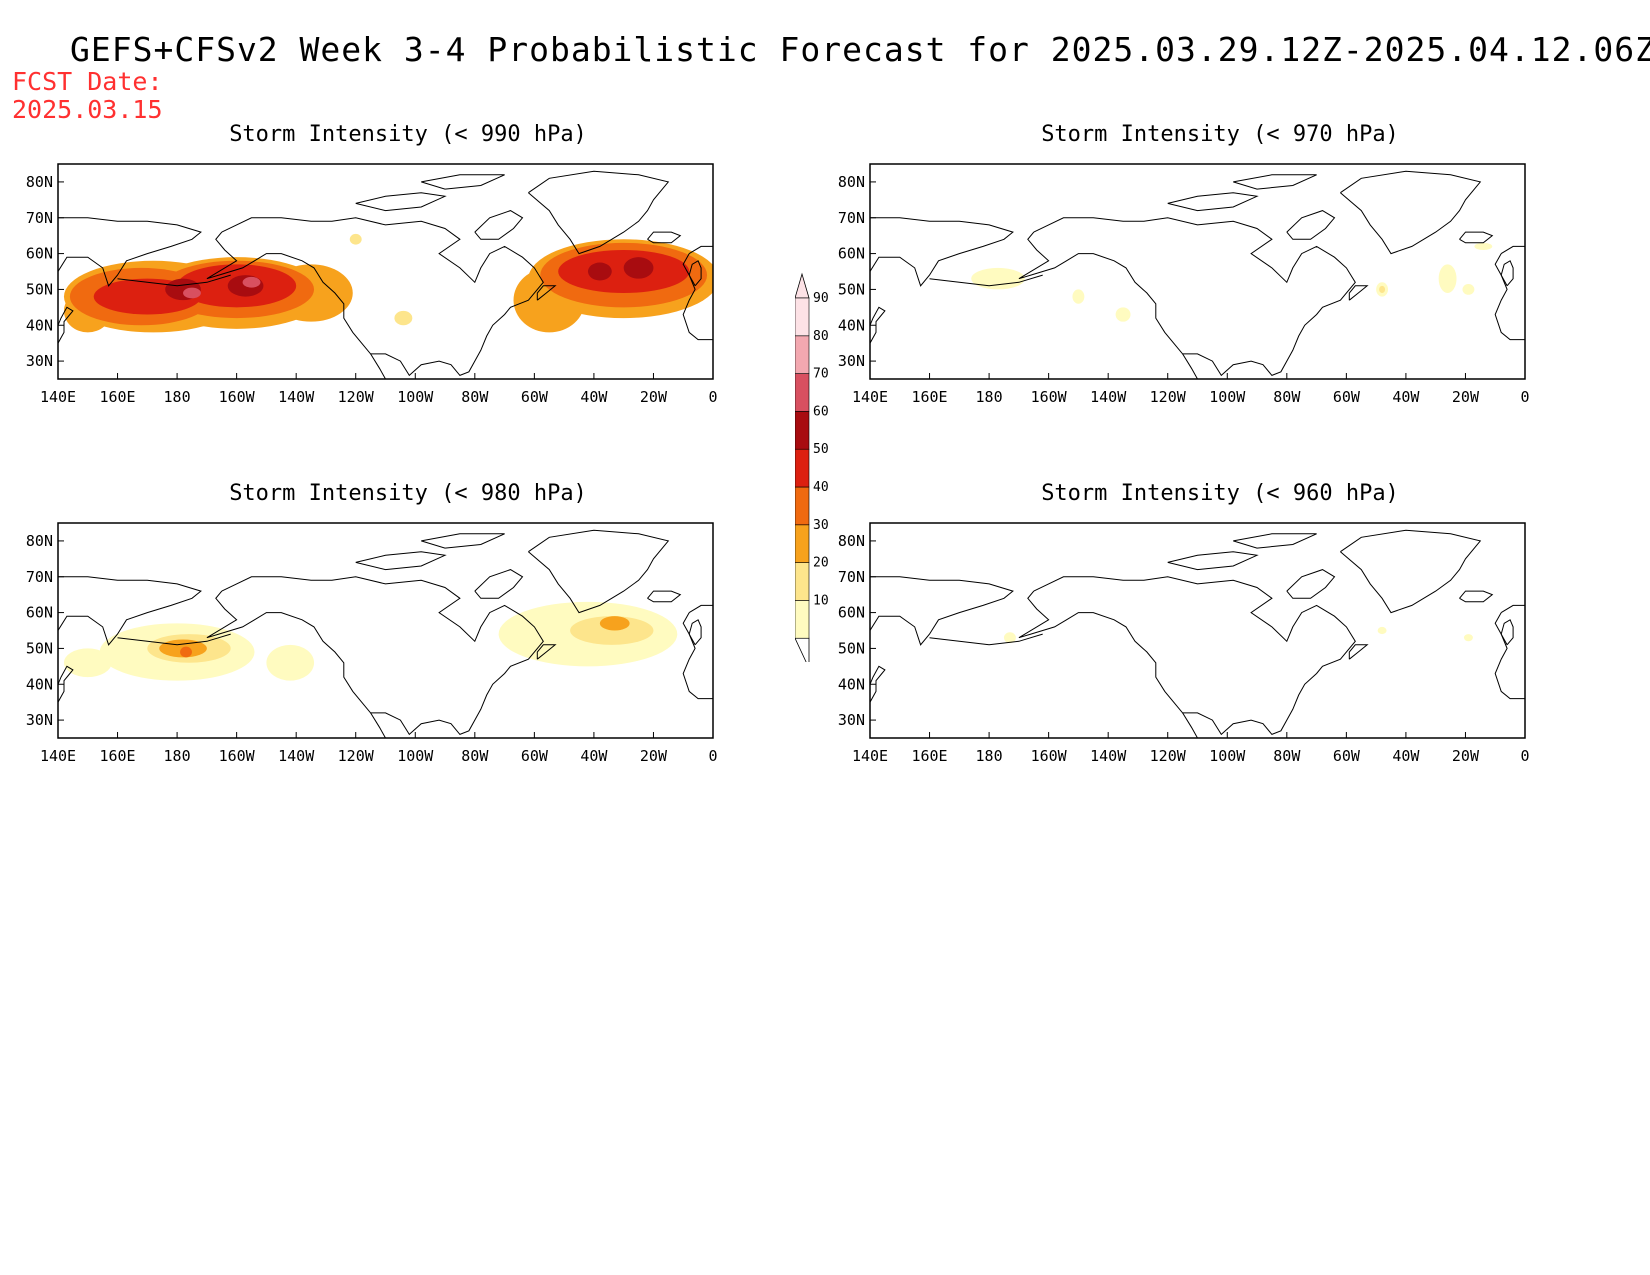  I want to click on colorbar-label: 50, so click(821, 449).